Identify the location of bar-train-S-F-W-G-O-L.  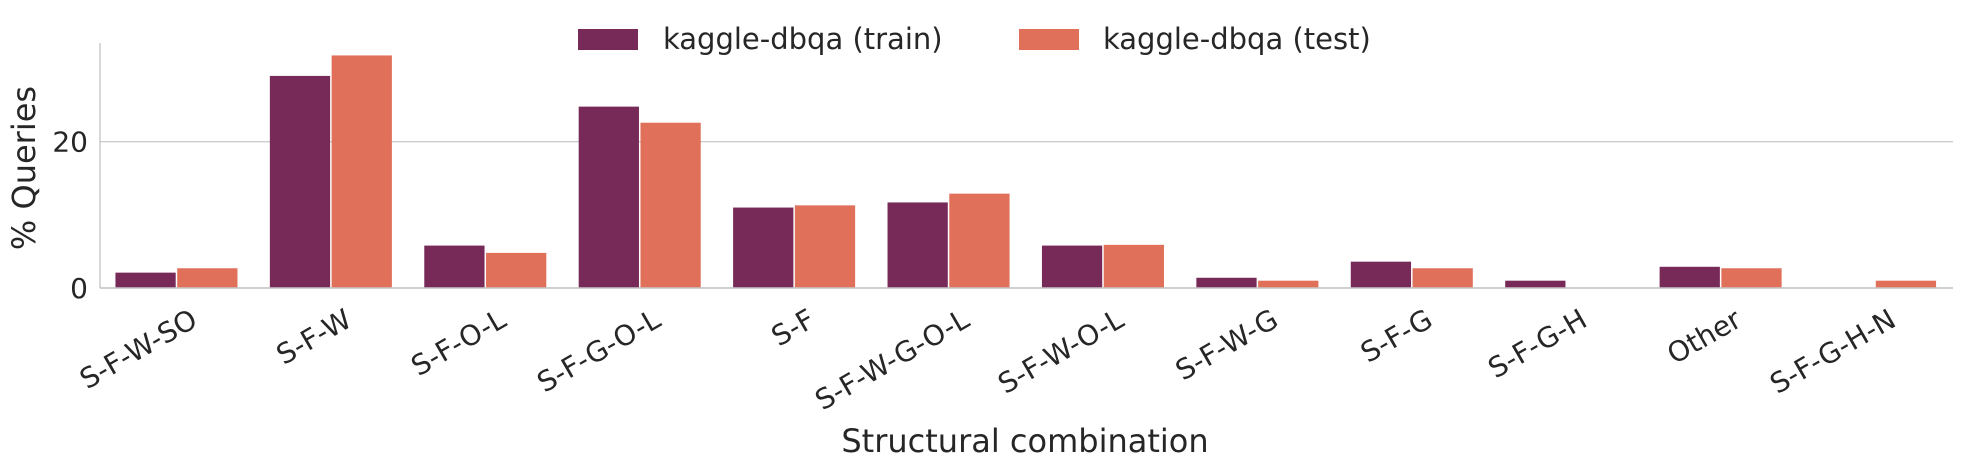
(917, 245).